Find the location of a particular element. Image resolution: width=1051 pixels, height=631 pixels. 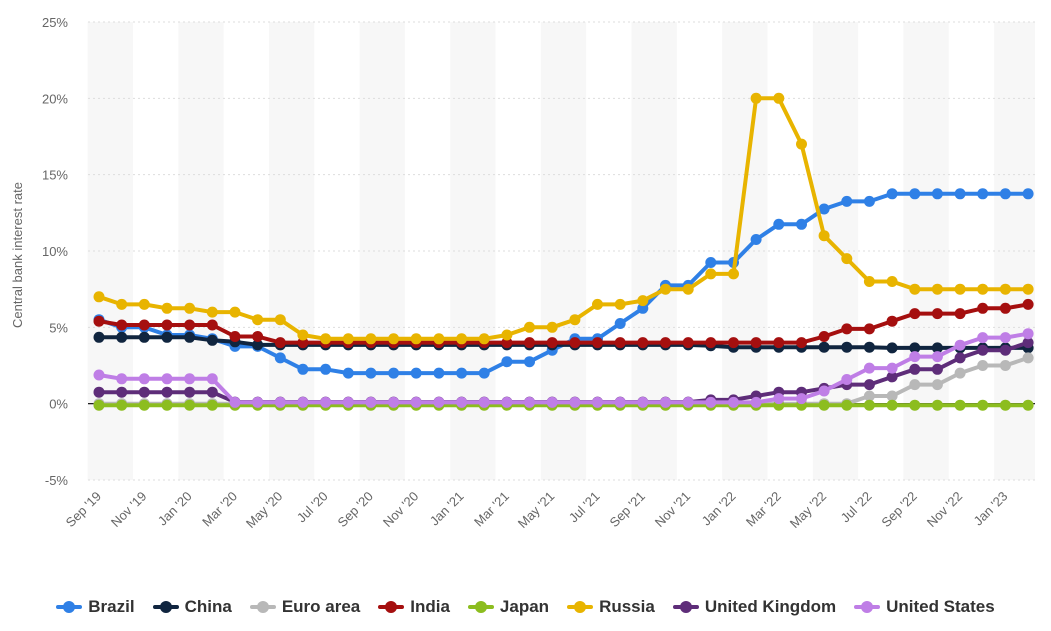

legend-item-india: India is located at coordinates (414, 607).